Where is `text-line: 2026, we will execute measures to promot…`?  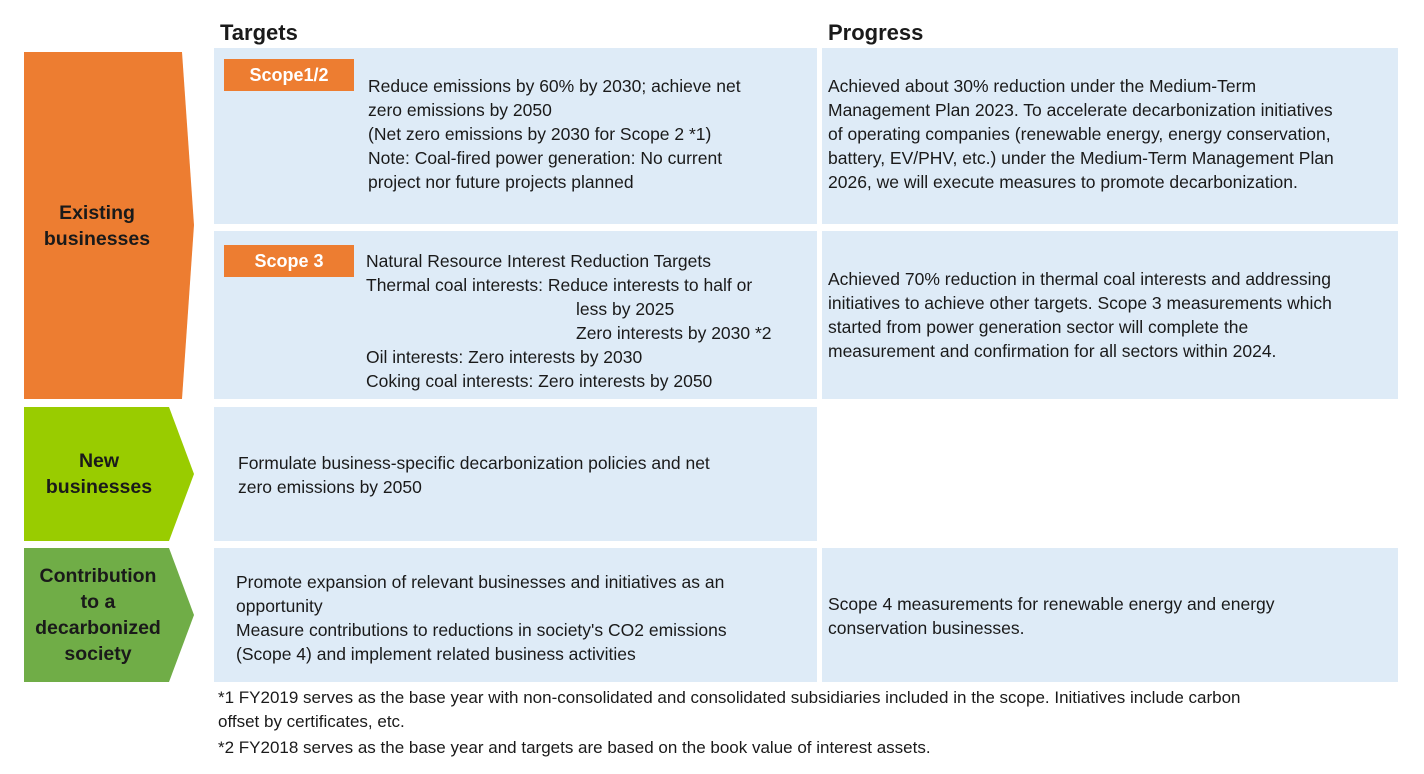 text-line: 2026, we will execute measures to promot… is located at coordinates (1063, 182).